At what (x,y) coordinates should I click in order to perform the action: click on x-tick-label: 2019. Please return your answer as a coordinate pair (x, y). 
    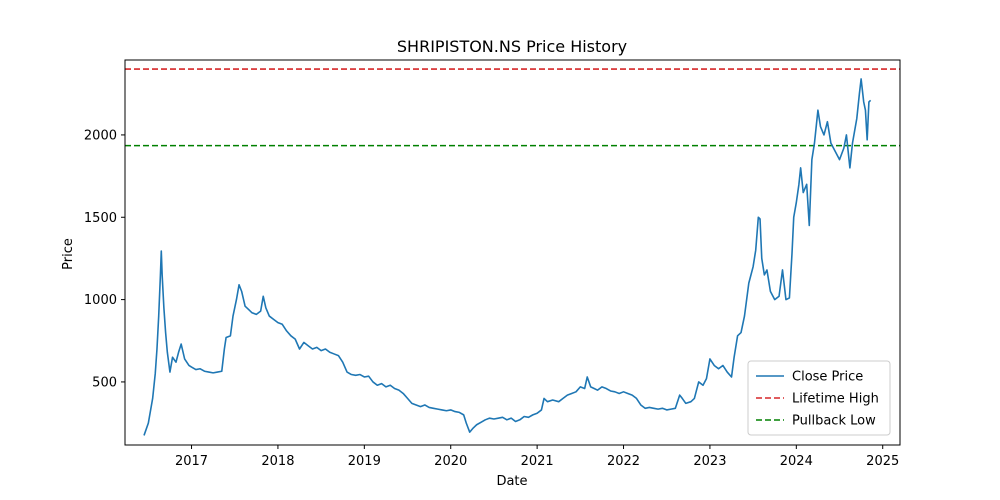
    Looking at the image, I should click on (364, 461).